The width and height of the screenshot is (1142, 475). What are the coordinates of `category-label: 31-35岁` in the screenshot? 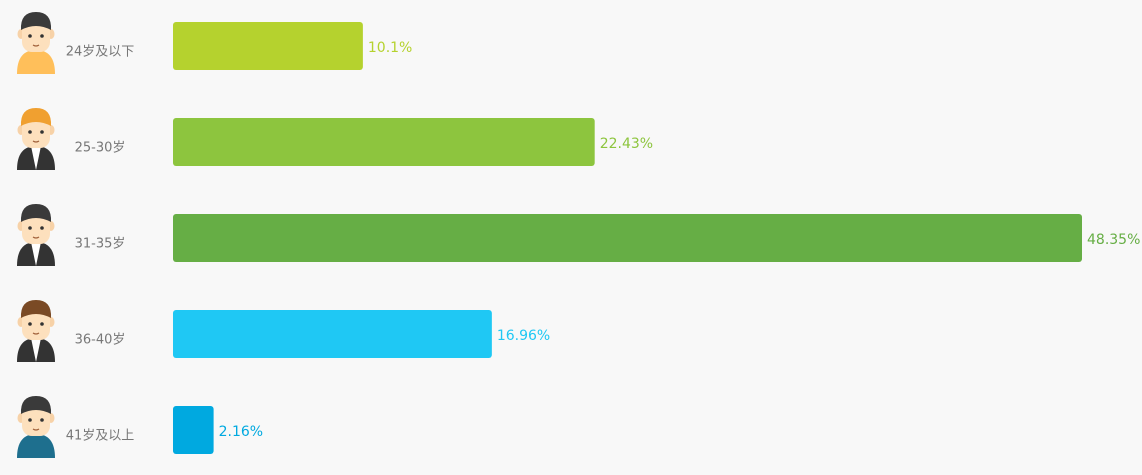 It's located at (100, 244).